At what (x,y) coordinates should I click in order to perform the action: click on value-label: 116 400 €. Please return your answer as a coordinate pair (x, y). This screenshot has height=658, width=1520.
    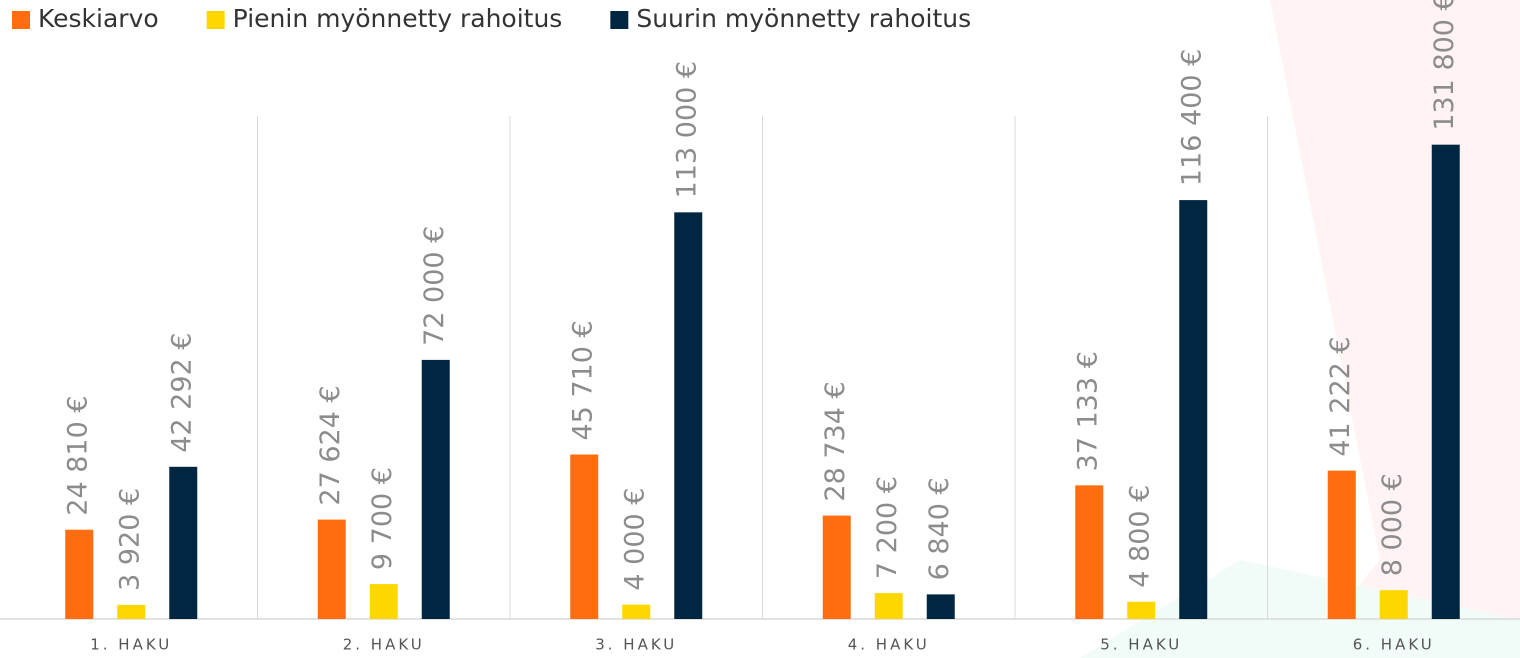
    Looking at the image, I should click on (1192, 117).